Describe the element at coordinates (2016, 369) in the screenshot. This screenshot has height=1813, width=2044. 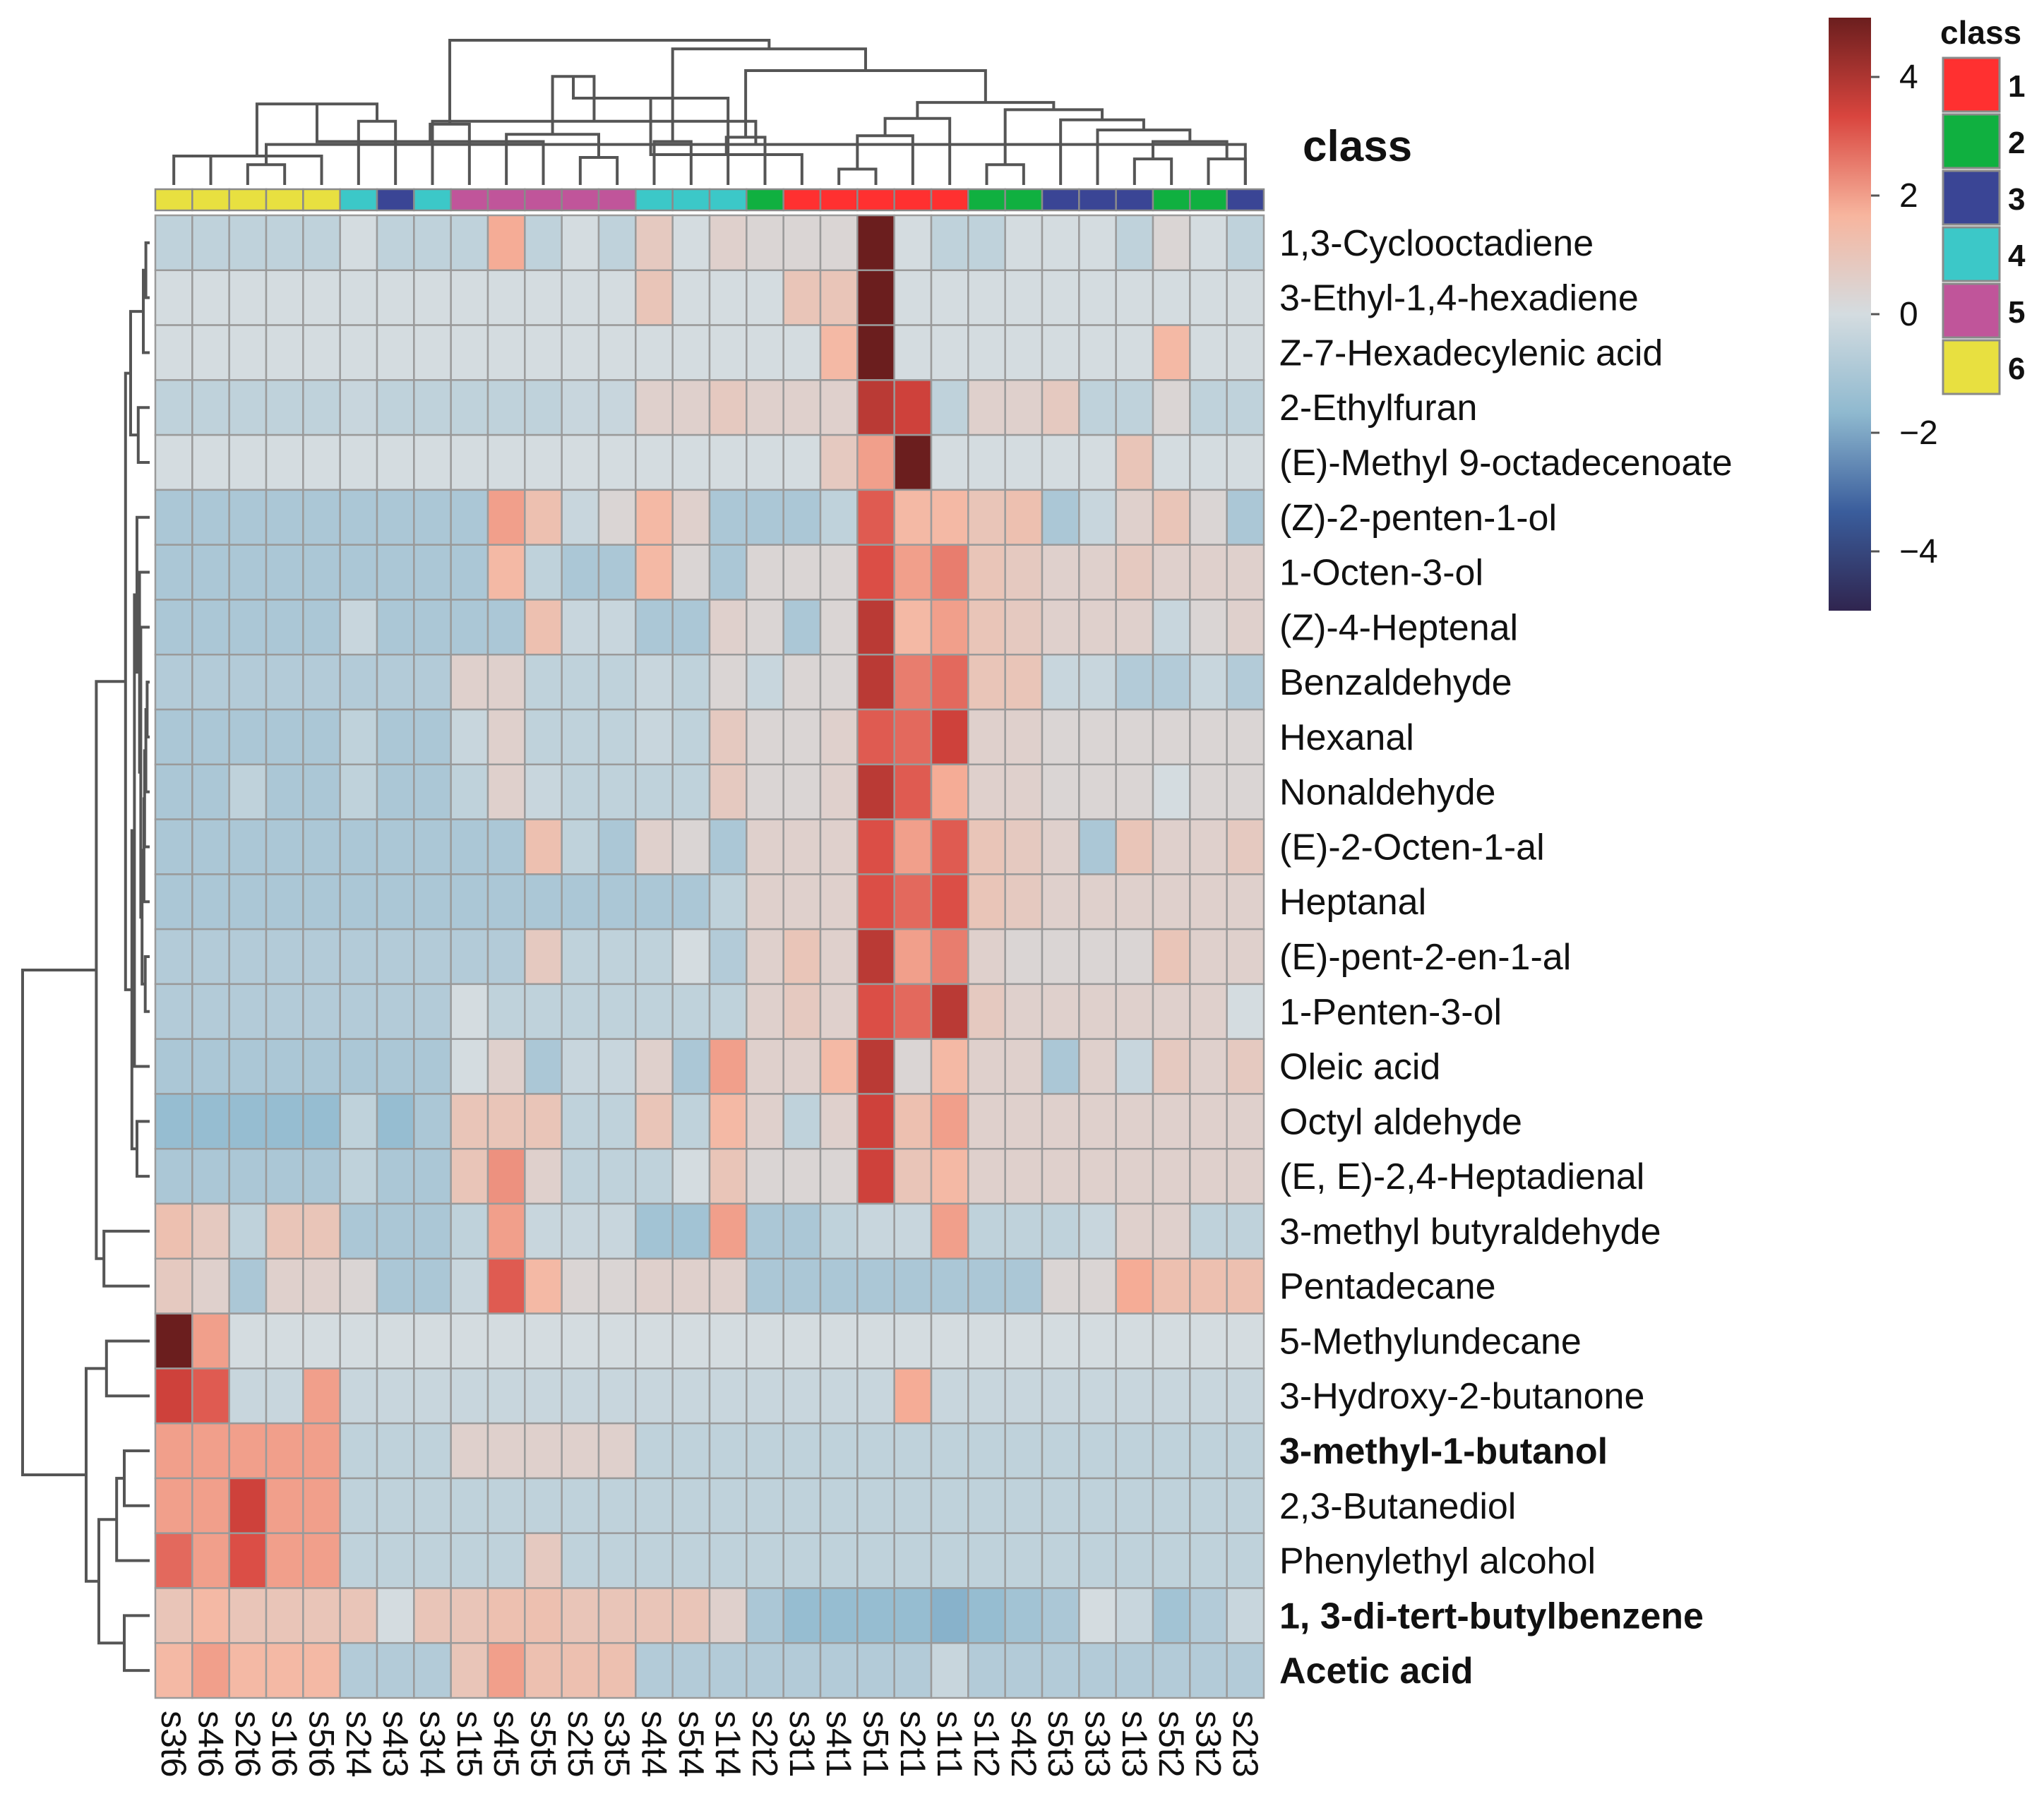
I see `class-legend-label: 6` at that location.